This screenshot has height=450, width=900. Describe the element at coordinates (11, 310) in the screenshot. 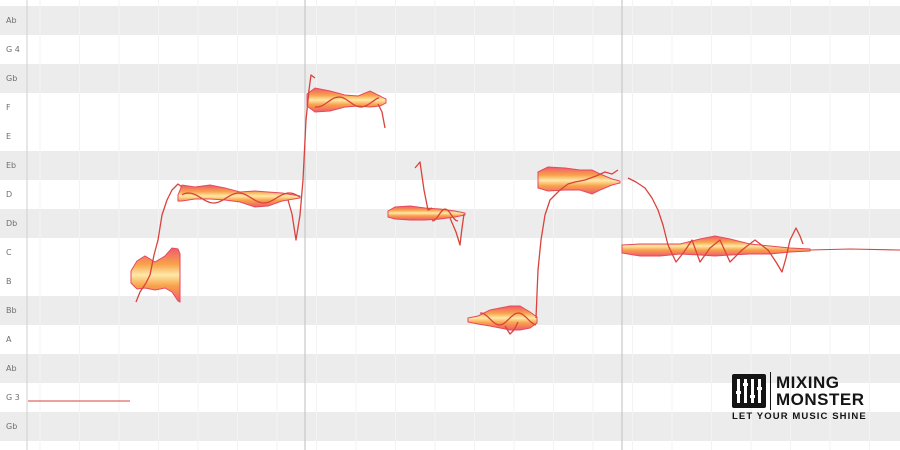

I see `pitch-label: Bb` at that location.